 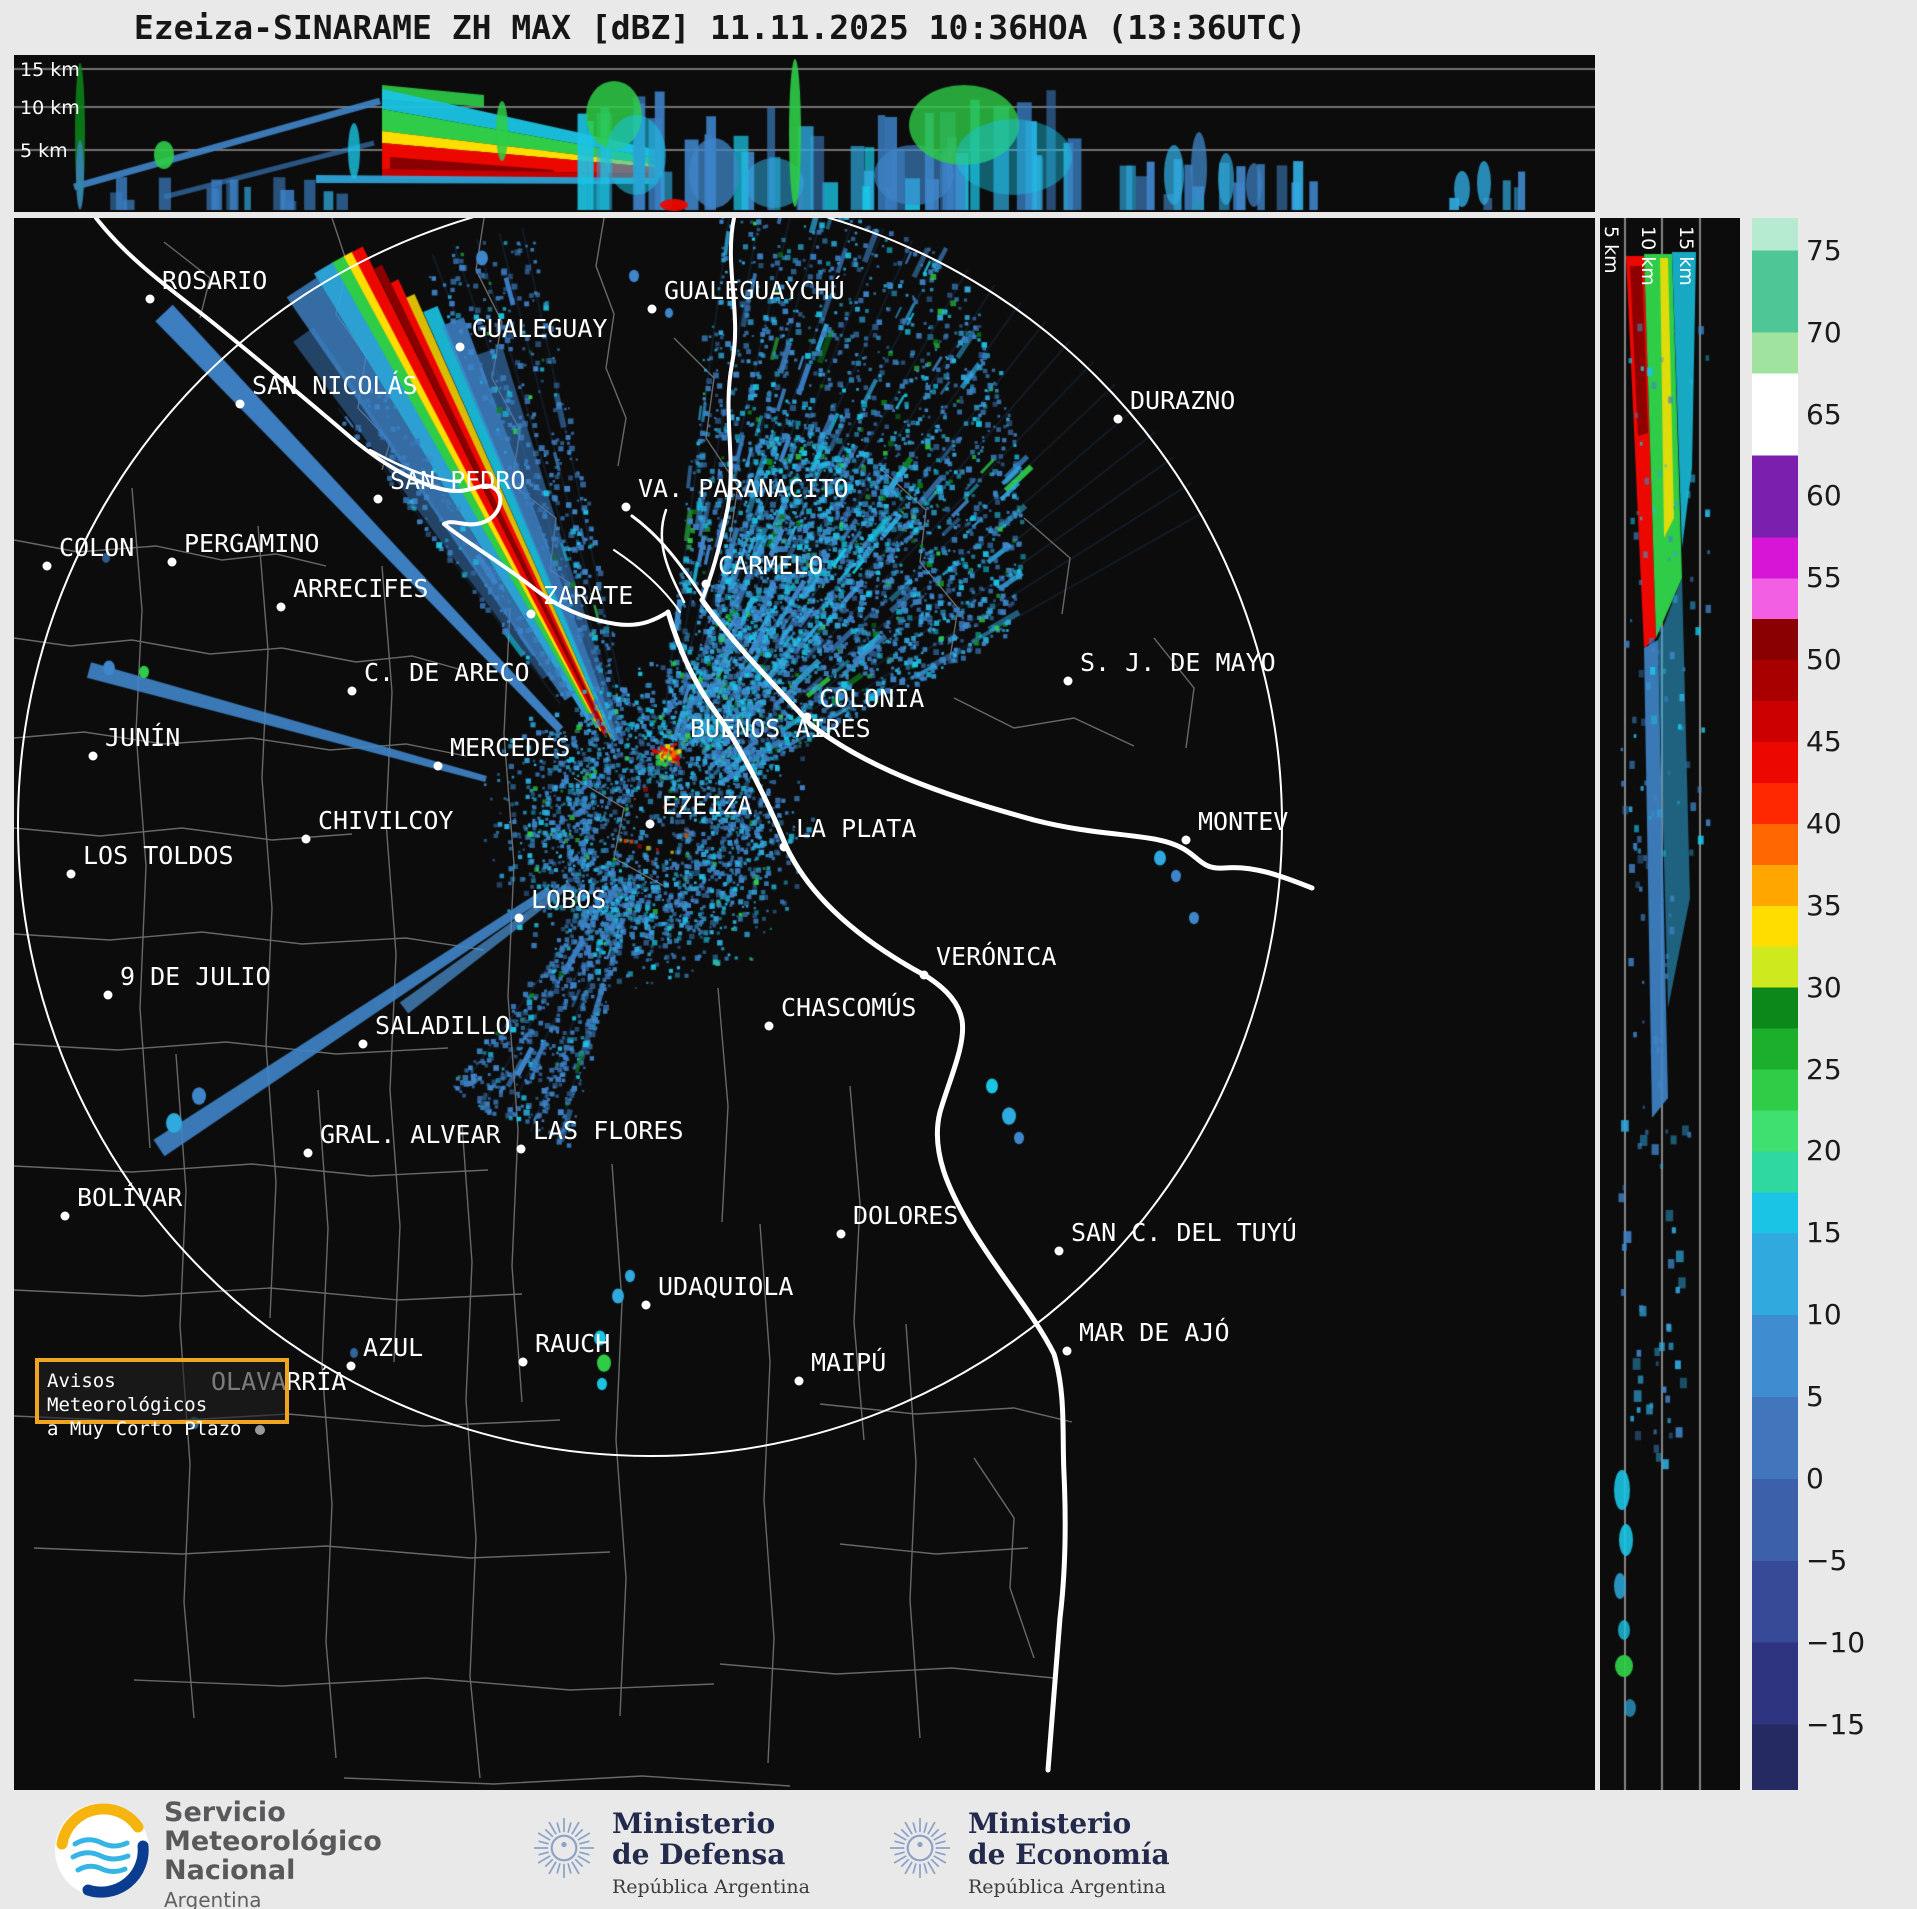 What do you see at coordinates (743, 488) in the screenshot?
I see `city-label: VA. PARANACITO` at bounding box center [743, 488].